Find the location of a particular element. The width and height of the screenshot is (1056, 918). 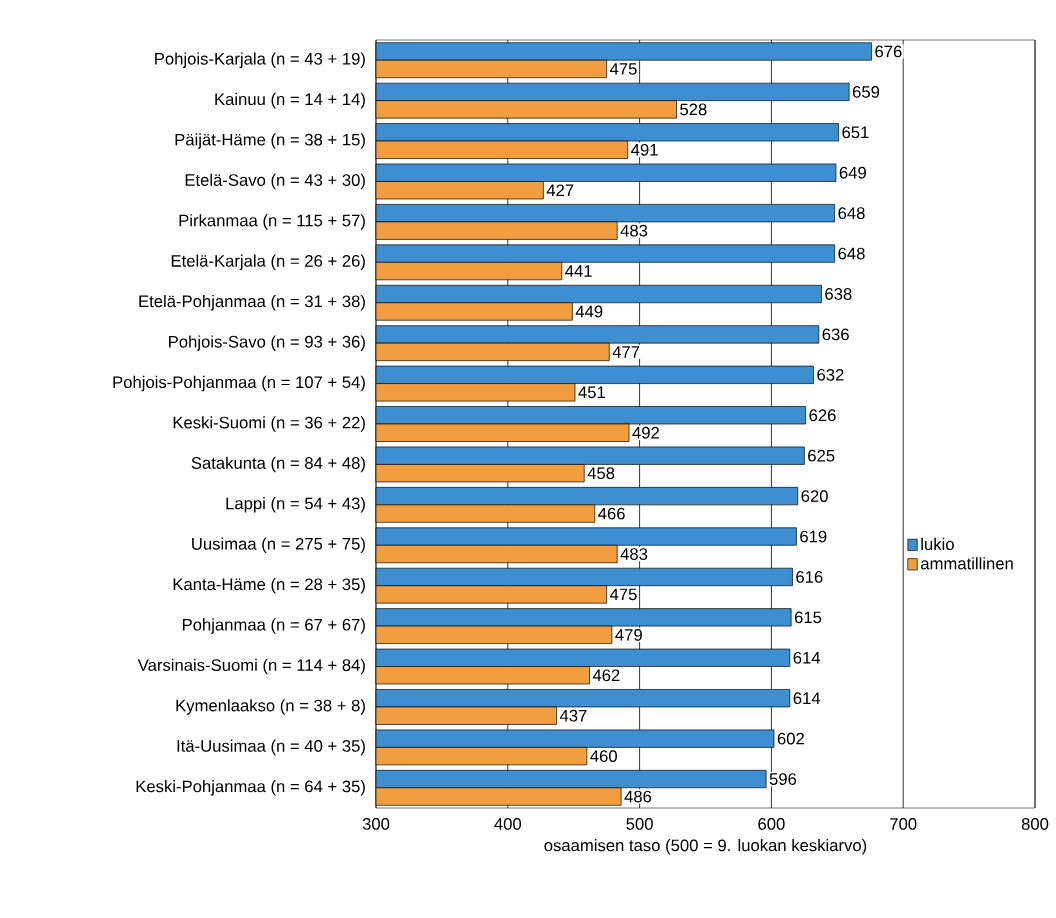

data-label: 462 is located at coordinates (606, 675).